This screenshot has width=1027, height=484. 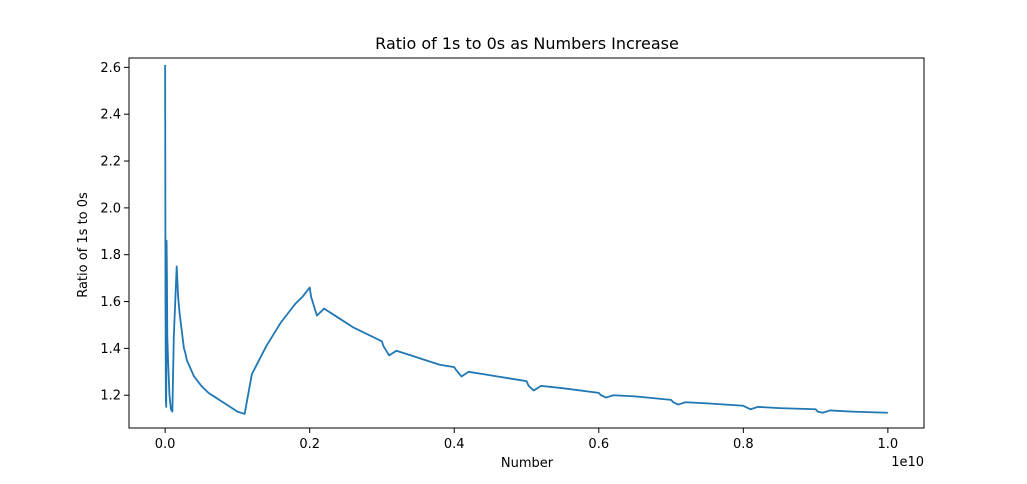 What do you see at coordinates (110, 396) in the screenshot?
I see `y-tick-label: 1.2` at bounding box center [110, 396].